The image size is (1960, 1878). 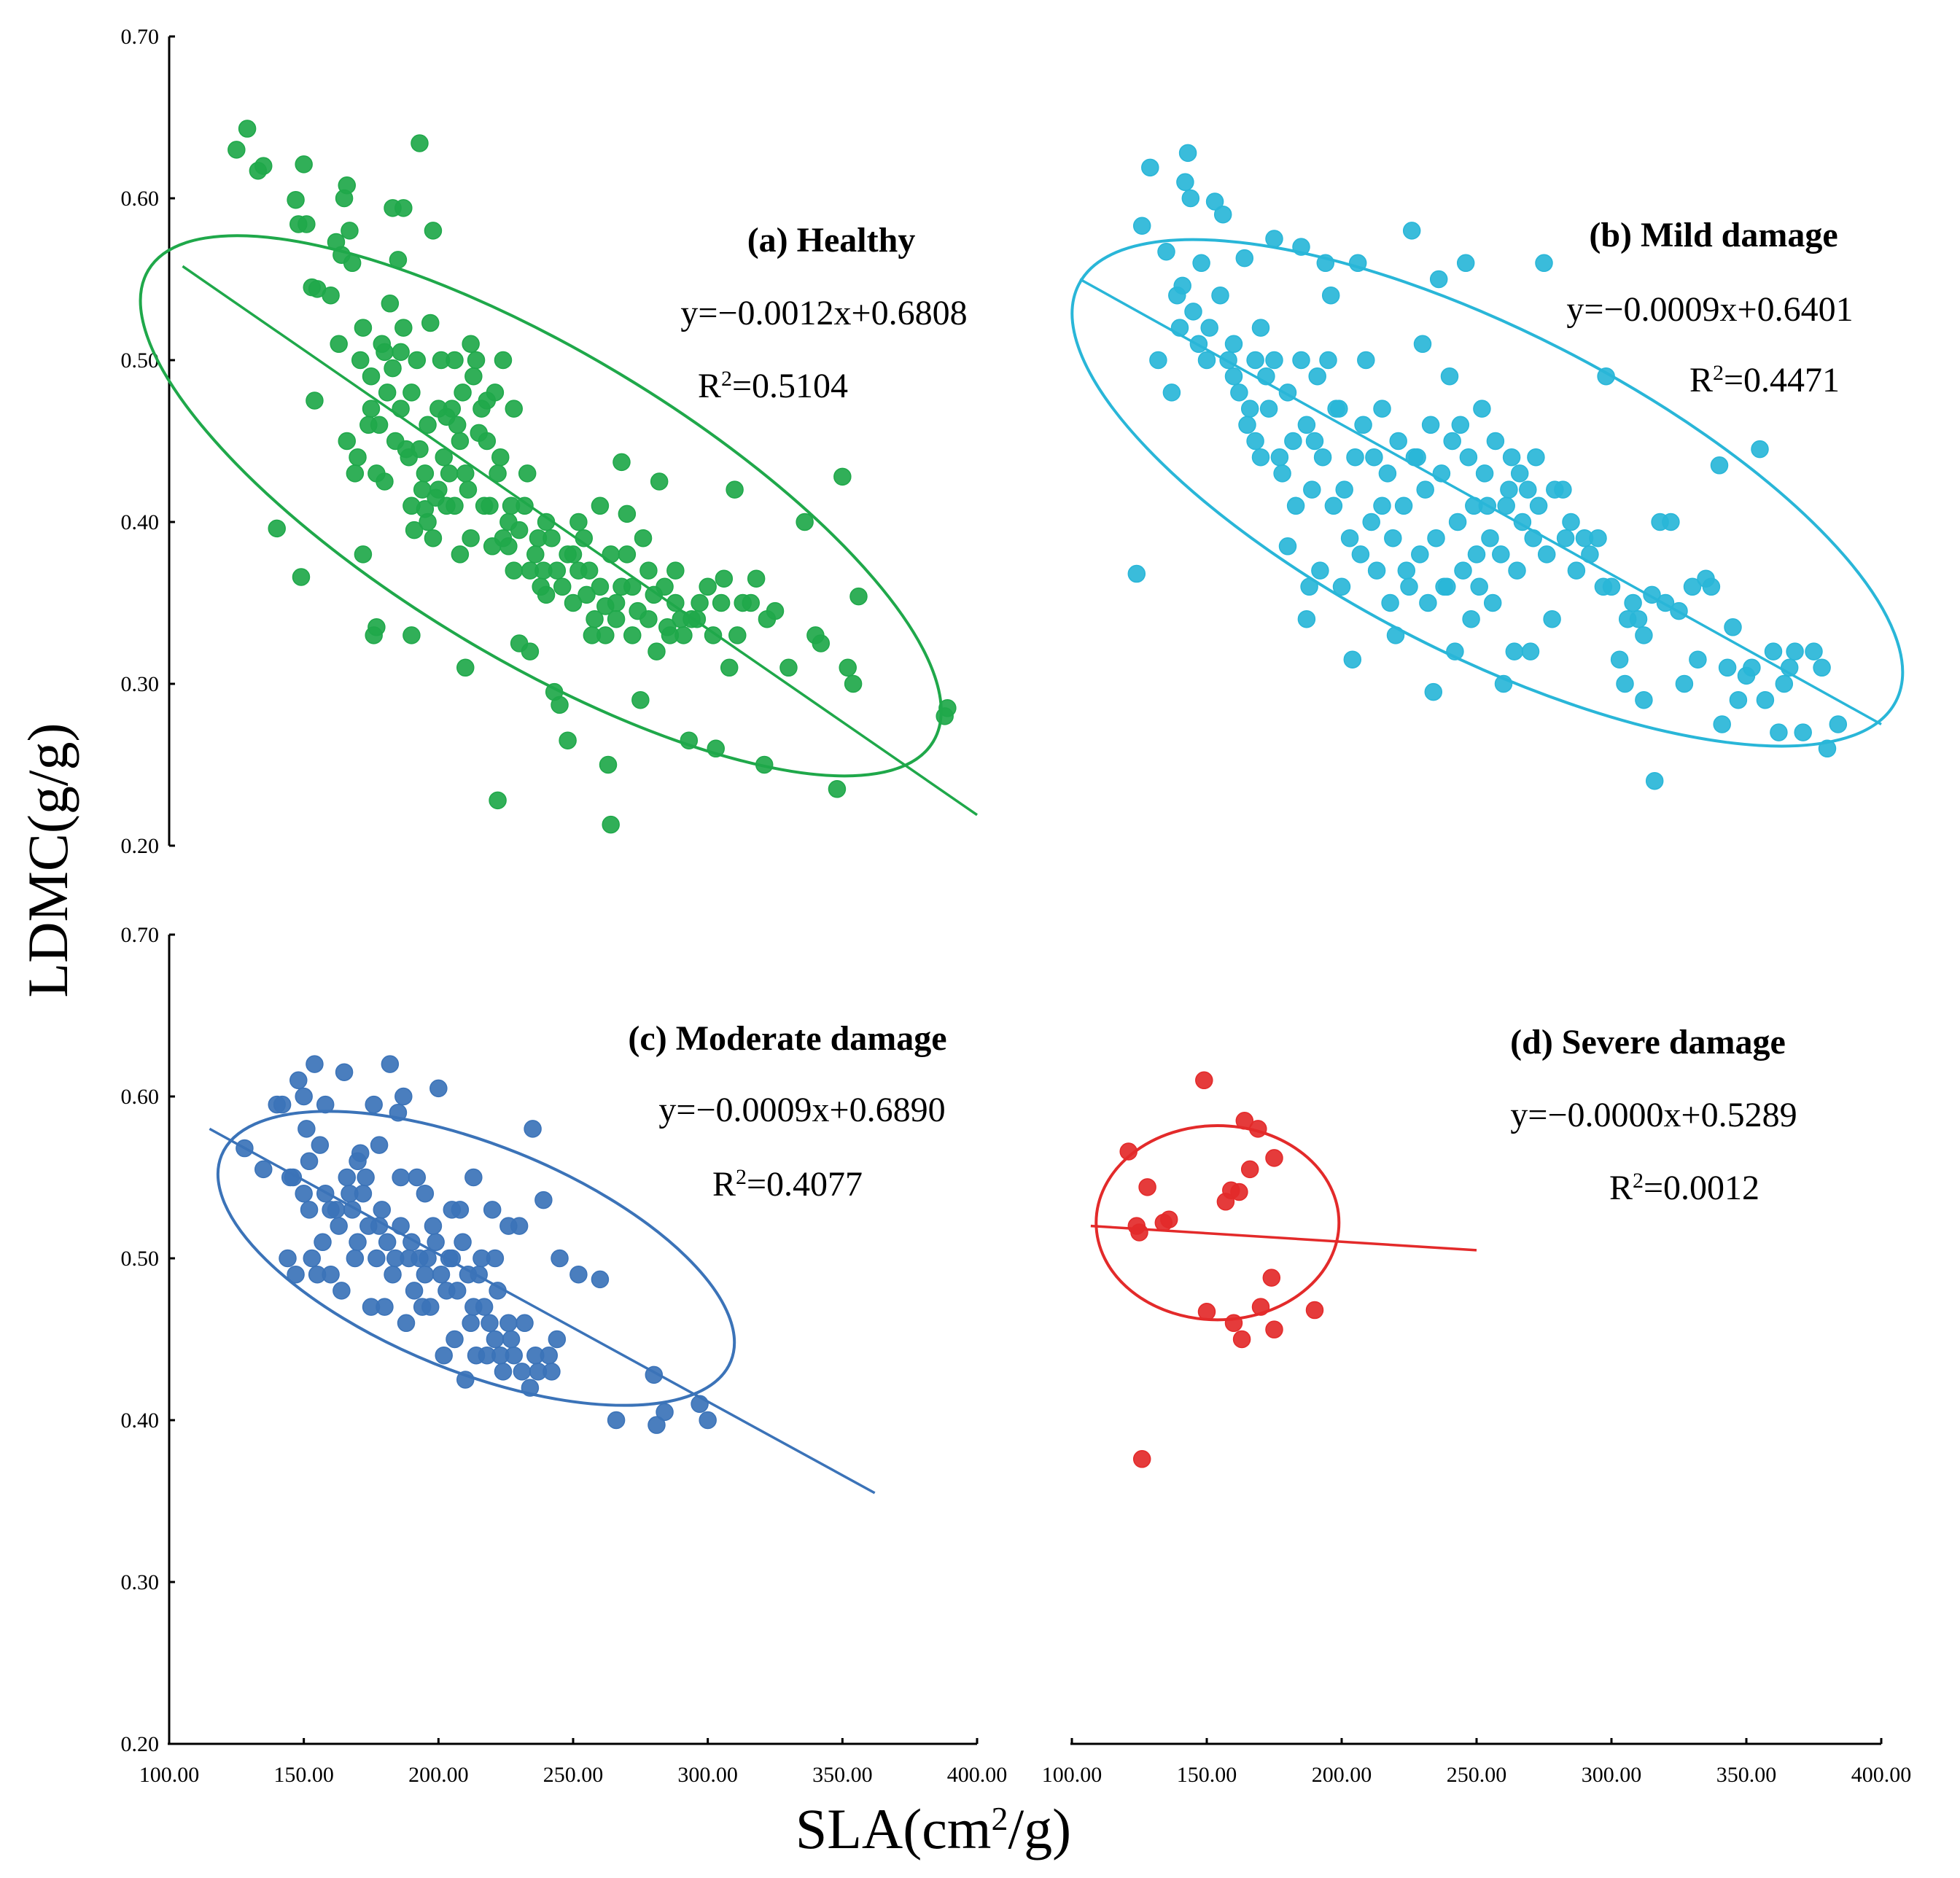 What do you see at coordinates (1207, 1775) in the screenshot?
I see `x-tick-label: 150.00` at bounding box center [1207, 1775].